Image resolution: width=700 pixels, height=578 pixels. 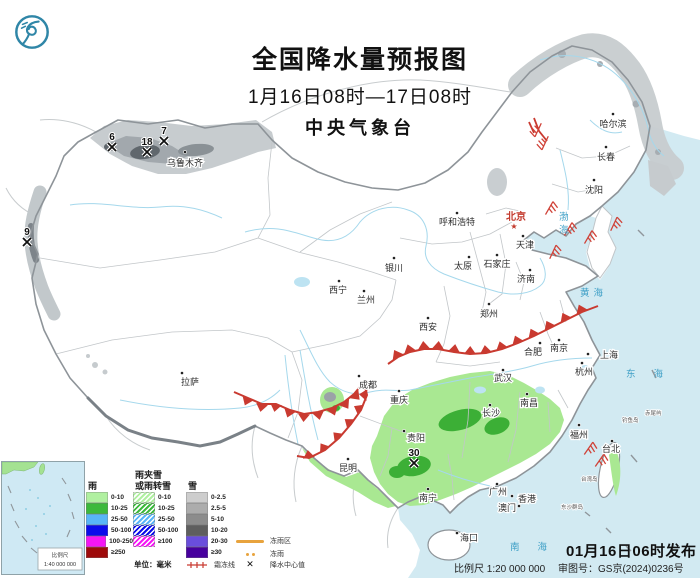 I want to click on legend-freezing-rain: 冻雨, so click(x=260, y=554).